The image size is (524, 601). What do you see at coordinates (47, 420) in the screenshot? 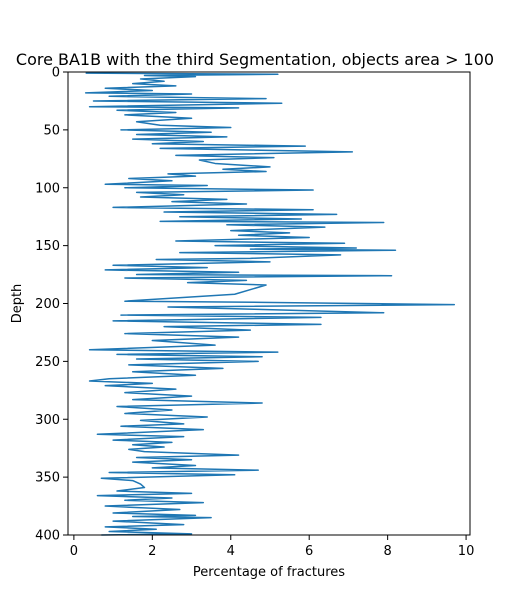
I see `y-tick-label: 300` at bounding box center [47, 420].